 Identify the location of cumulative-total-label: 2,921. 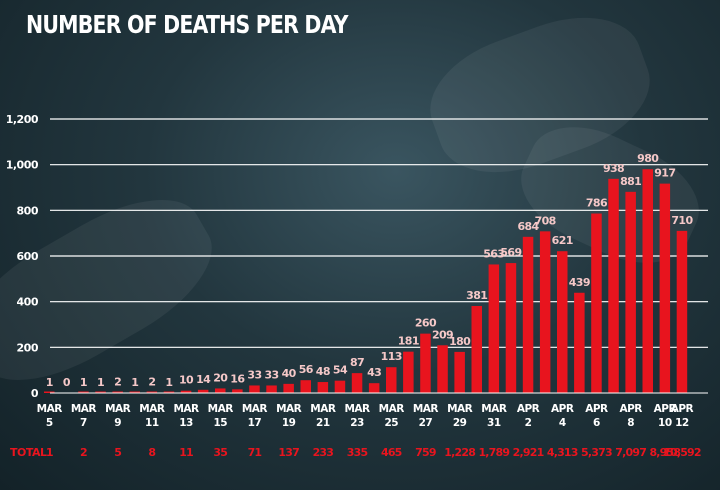
(528, 452).